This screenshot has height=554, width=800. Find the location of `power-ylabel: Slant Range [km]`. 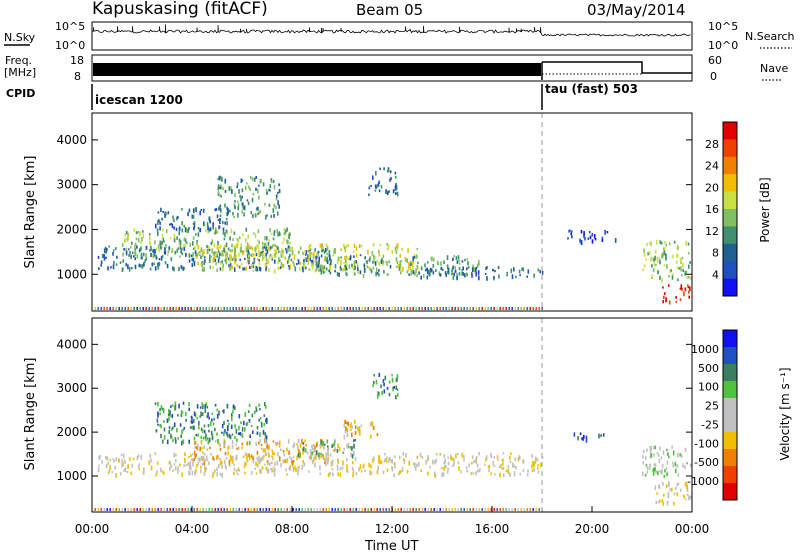

power-ylabel: Slant Range [km] is located at coordinates (30, 212).